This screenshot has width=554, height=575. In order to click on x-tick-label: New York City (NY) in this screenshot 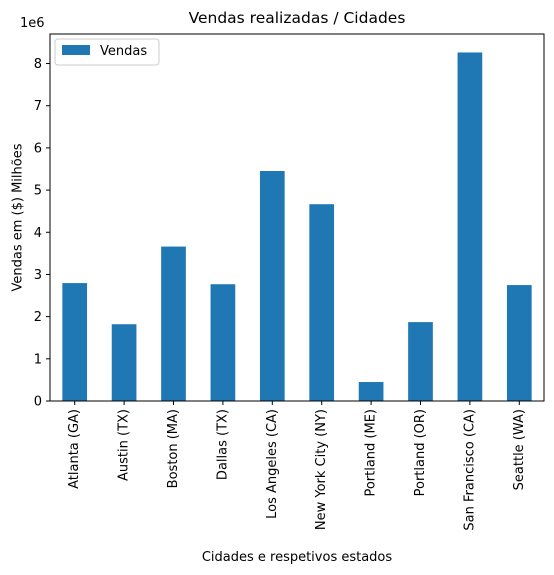, I will do `click(321, 469)`.